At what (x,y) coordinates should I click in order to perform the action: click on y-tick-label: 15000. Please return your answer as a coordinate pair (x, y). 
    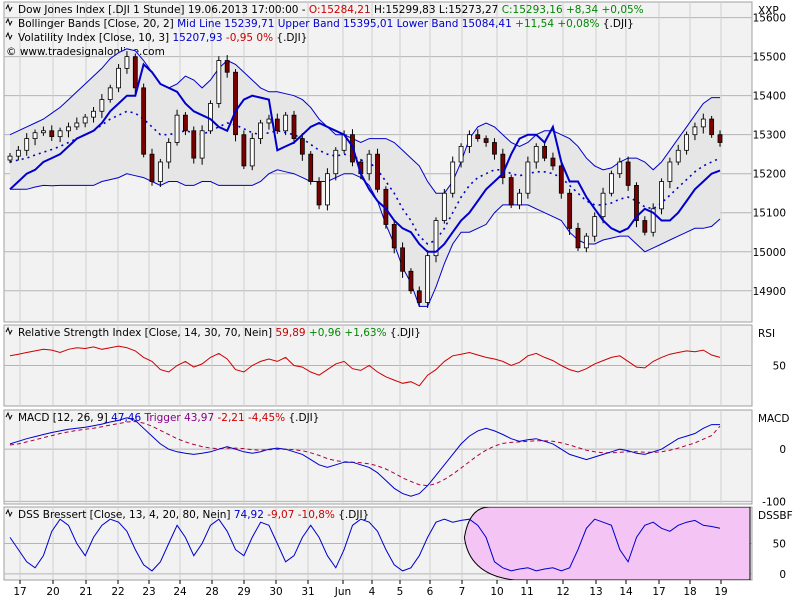
    Looking at the image, I should click on (769, 253).